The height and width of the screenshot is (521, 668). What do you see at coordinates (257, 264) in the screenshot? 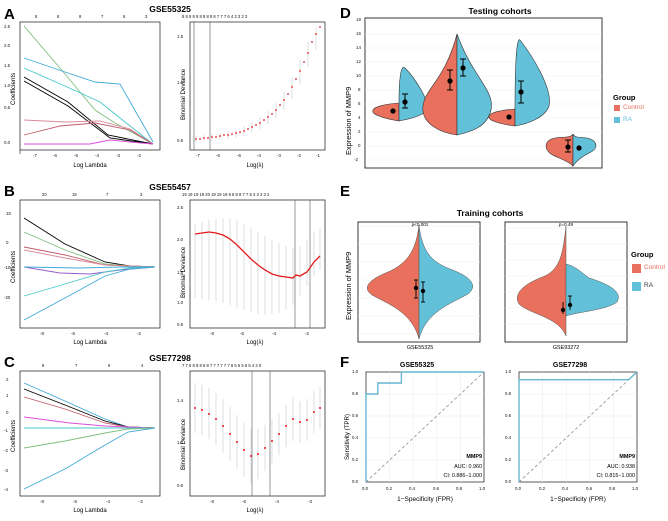
I see `b-cv-plot` at bounding box center [257, 264].